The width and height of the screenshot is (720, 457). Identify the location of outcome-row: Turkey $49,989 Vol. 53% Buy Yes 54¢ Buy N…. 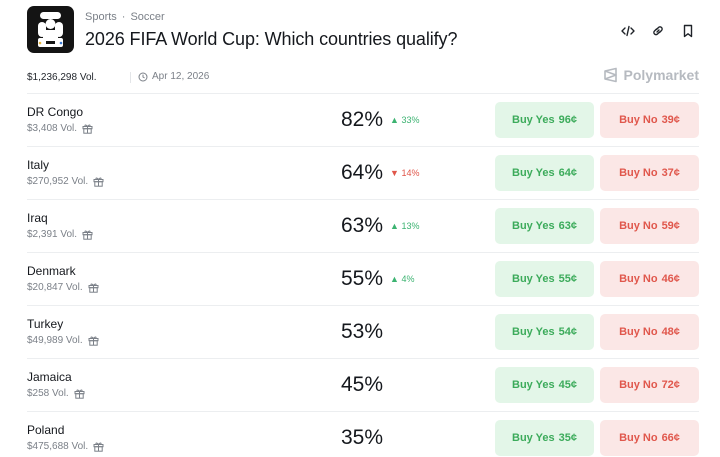
(363, 331).